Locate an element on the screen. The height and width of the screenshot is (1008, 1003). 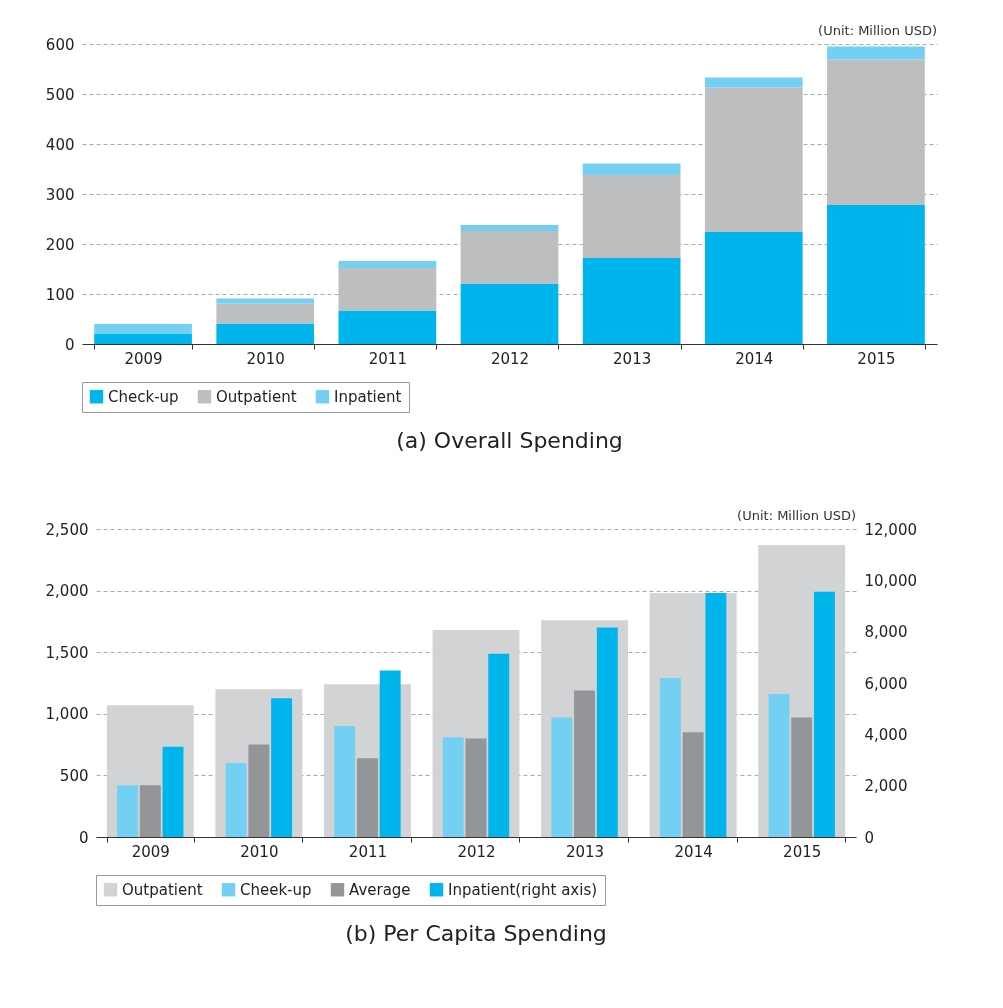
y2-tick-label: 4,000 is located at coordinates (886, 734).